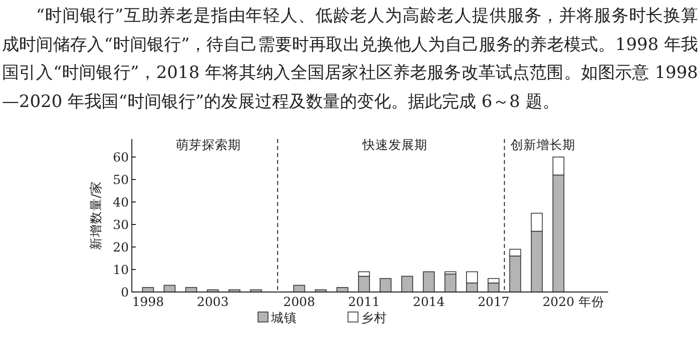  I want to click on y-tick-label: 0, so click(124, 292).